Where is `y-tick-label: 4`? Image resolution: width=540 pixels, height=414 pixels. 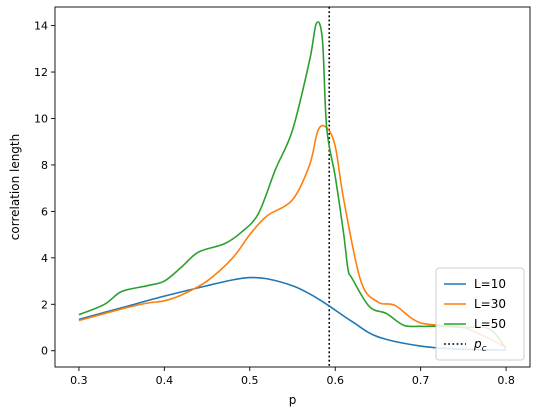
y-tick-label: 4 is located at coordinates (44, 258).